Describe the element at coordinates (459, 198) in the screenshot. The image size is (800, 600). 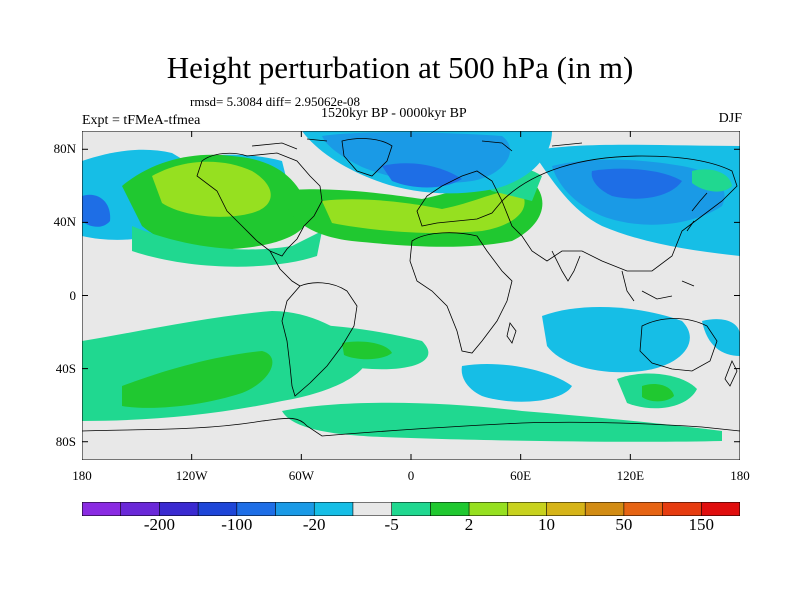
I see `coast-europe` at that location.